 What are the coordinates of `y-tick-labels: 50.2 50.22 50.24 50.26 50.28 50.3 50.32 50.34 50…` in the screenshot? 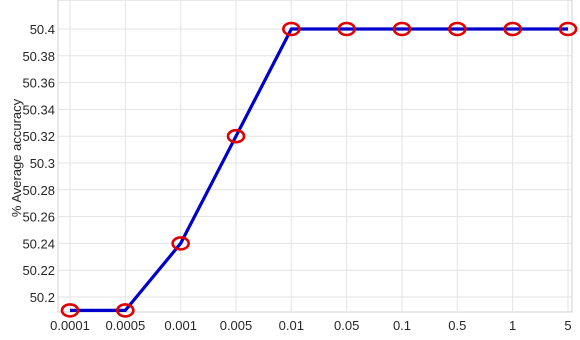 It's located at (38, 163).